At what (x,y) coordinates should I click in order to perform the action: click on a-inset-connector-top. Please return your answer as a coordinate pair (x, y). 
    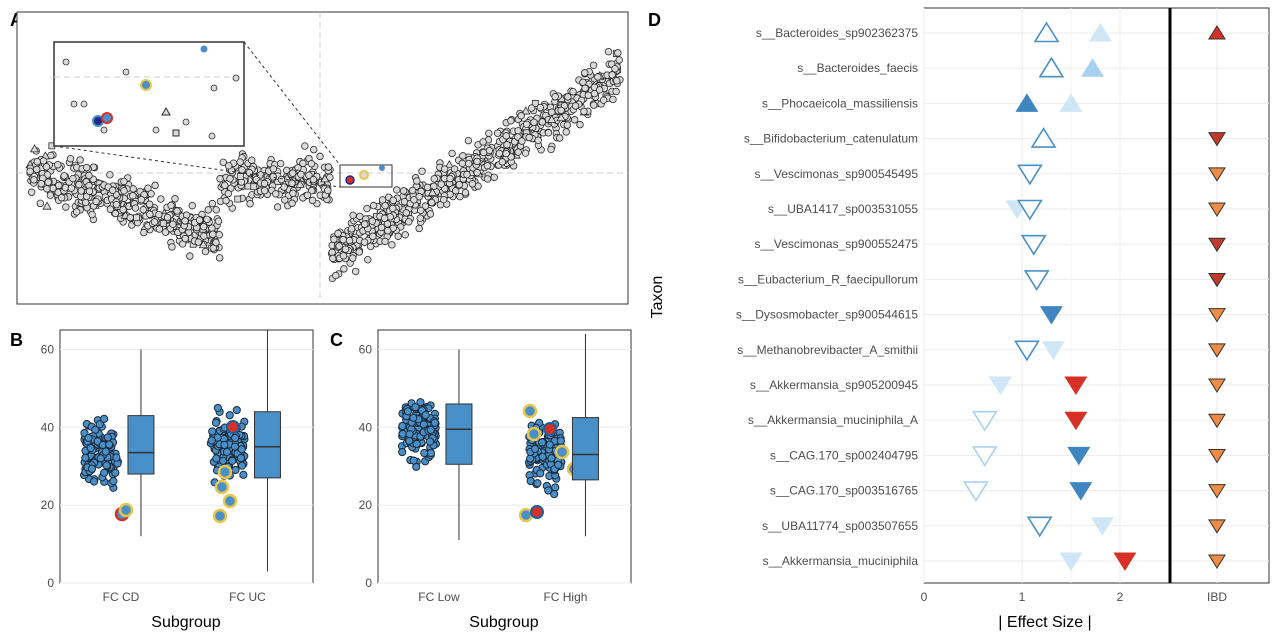
    Looking at the image, I should click on (292, 103).